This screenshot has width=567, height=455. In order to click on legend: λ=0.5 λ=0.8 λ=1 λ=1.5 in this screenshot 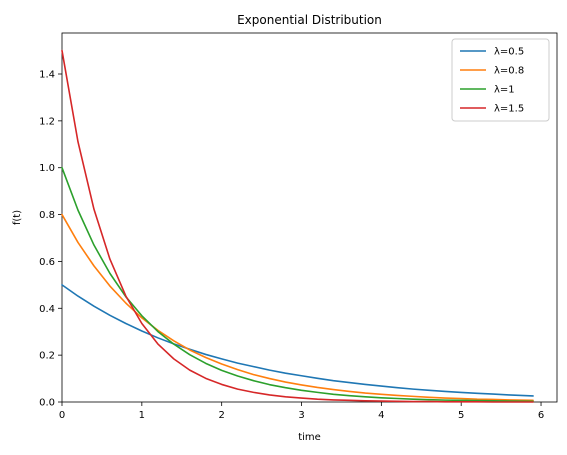, I will do `click(500, 80)`.